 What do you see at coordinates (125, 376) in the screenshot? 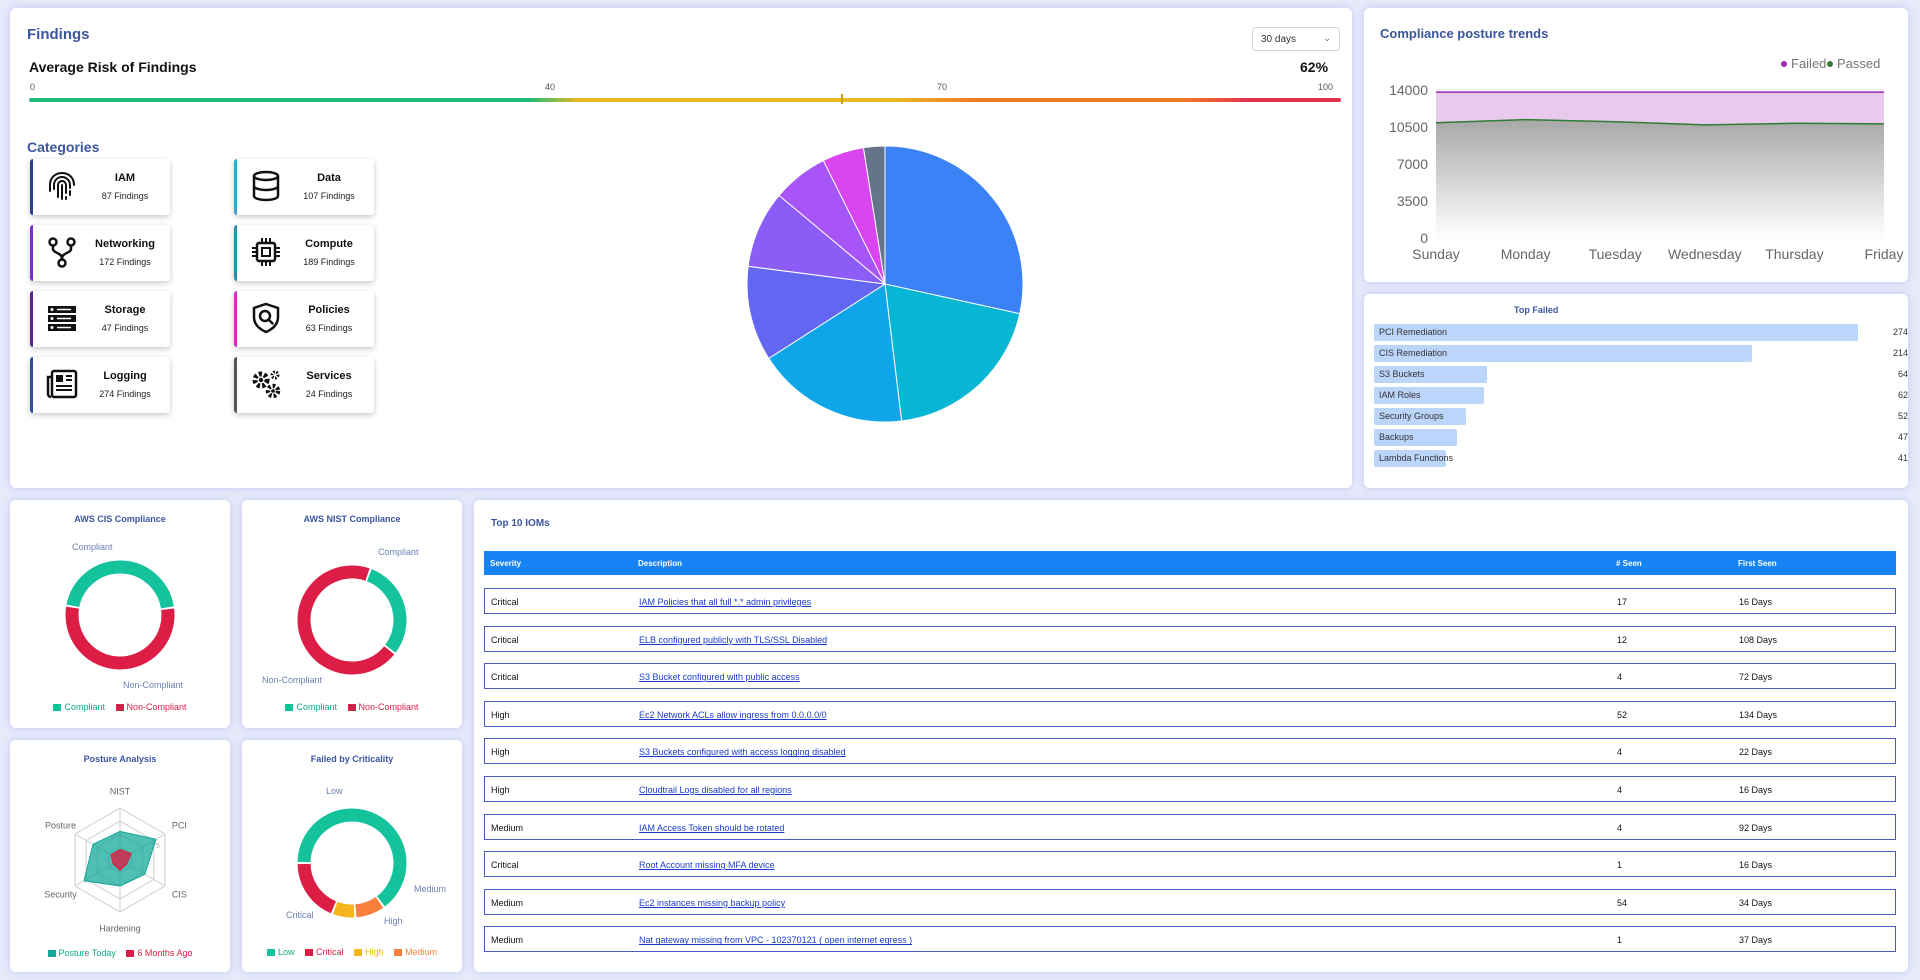
I see `category-name: Logging` at bounding box center [125, 376].